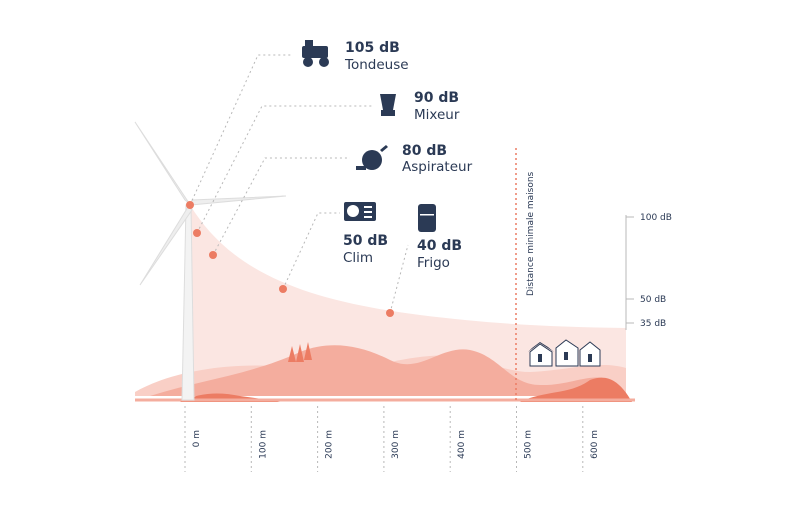  I want to click on source: Tondeuse, so click(376, 65).